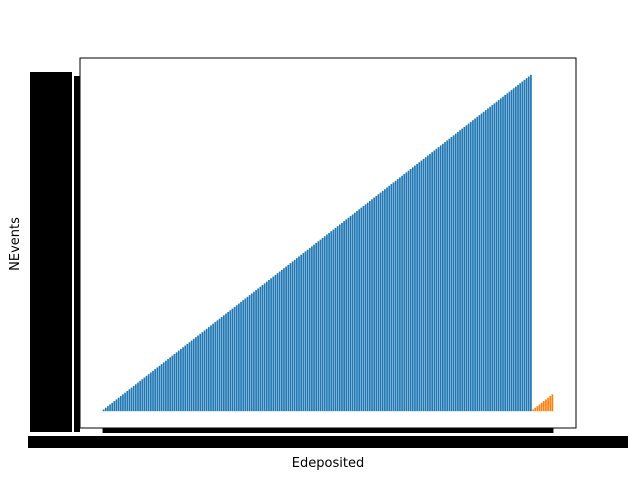  Describe the element at coordinates (328, 430) in the screenshot. I see `x-tick-marks` at that location.